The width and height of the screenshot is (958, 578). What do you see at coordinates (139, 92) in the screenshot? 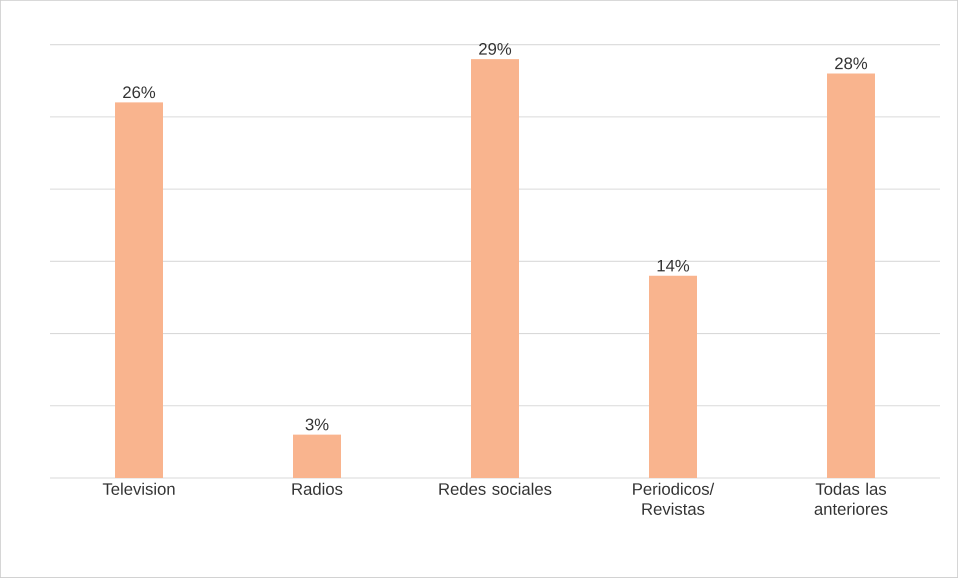
I see `data-label: 26%` at bounding box center [139, 92].